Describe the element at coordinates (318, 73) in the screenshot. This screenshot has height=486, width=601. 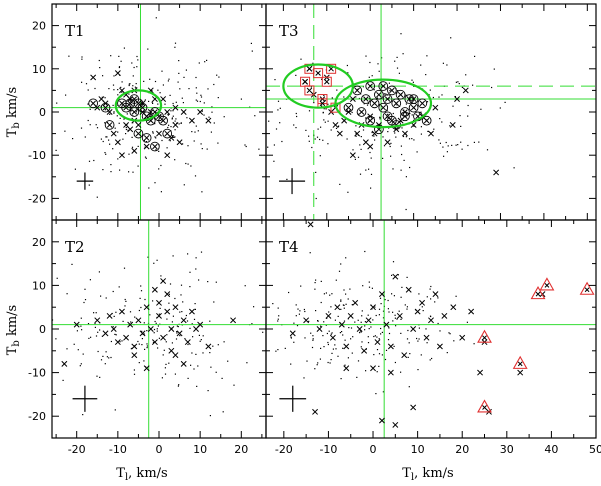
I see `data-point-boxed` at that location.